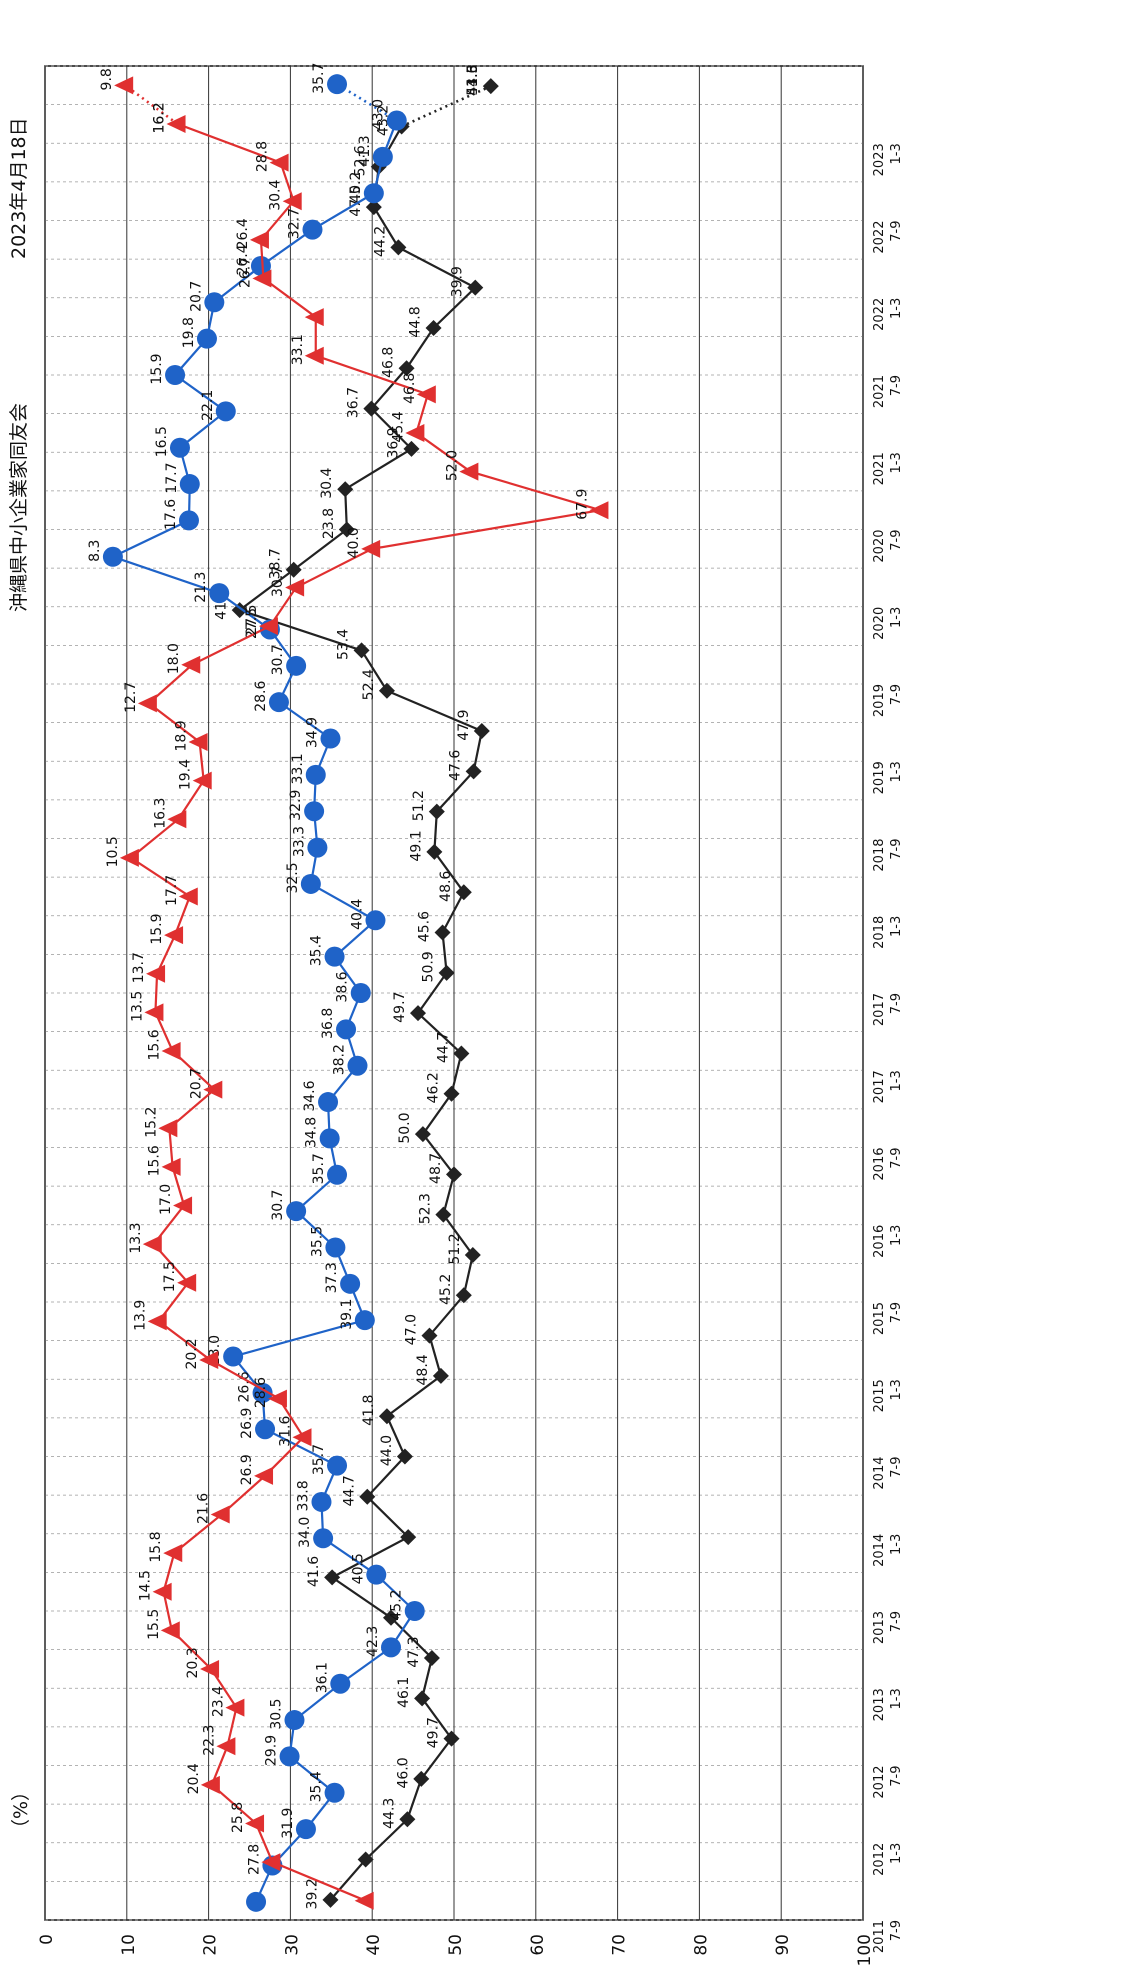  Describe the element at coordinates (405, 1127) in the screenshot. I see `black-data-label: 50.0` at that location.